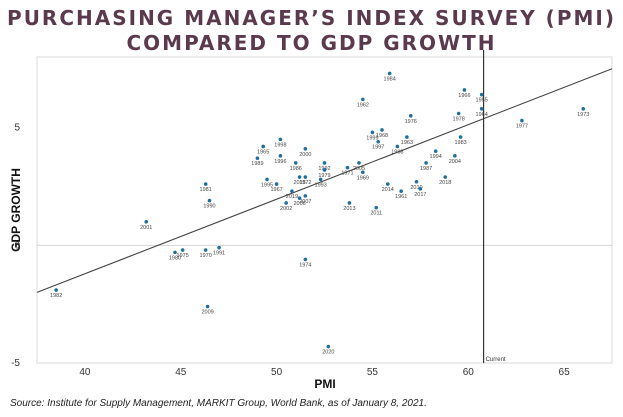  What do you see at coordinates (15, 363) in the screenshot?
I see `y-tick-label: -5` at bounding box center [15, 363].